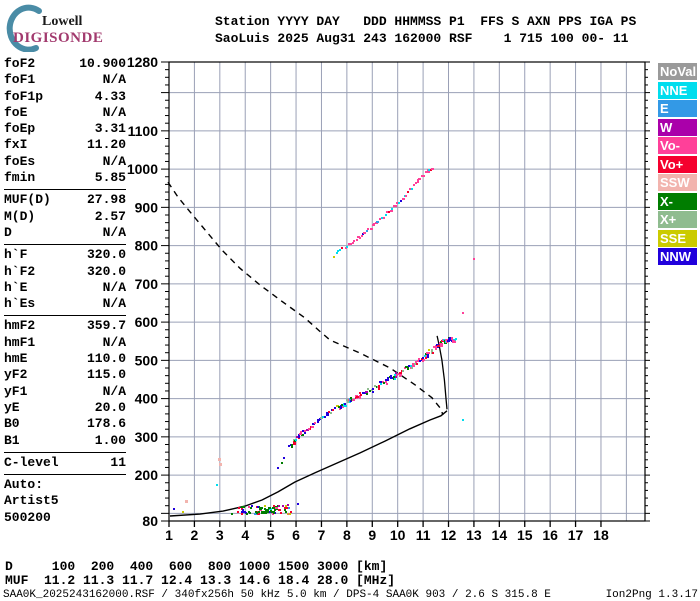  Describe the element at coordinates (65, 113) in the screenshot. I see `param-row-foE: foE N/A` at that location.